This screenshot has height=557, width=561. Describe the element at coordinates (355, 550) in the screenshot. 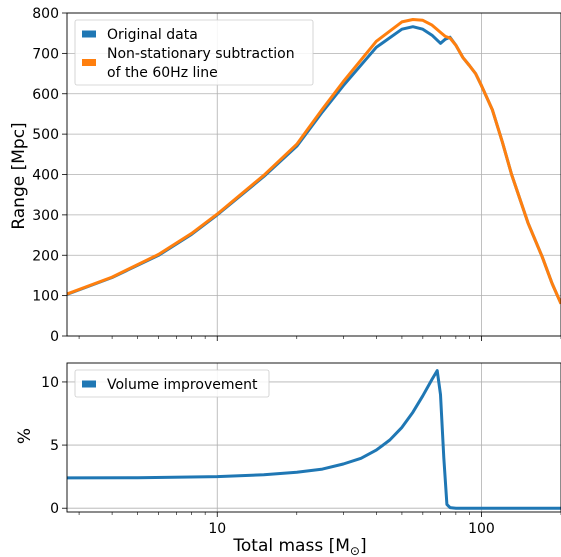

I see `sun-symbol: ⊙` at that location.